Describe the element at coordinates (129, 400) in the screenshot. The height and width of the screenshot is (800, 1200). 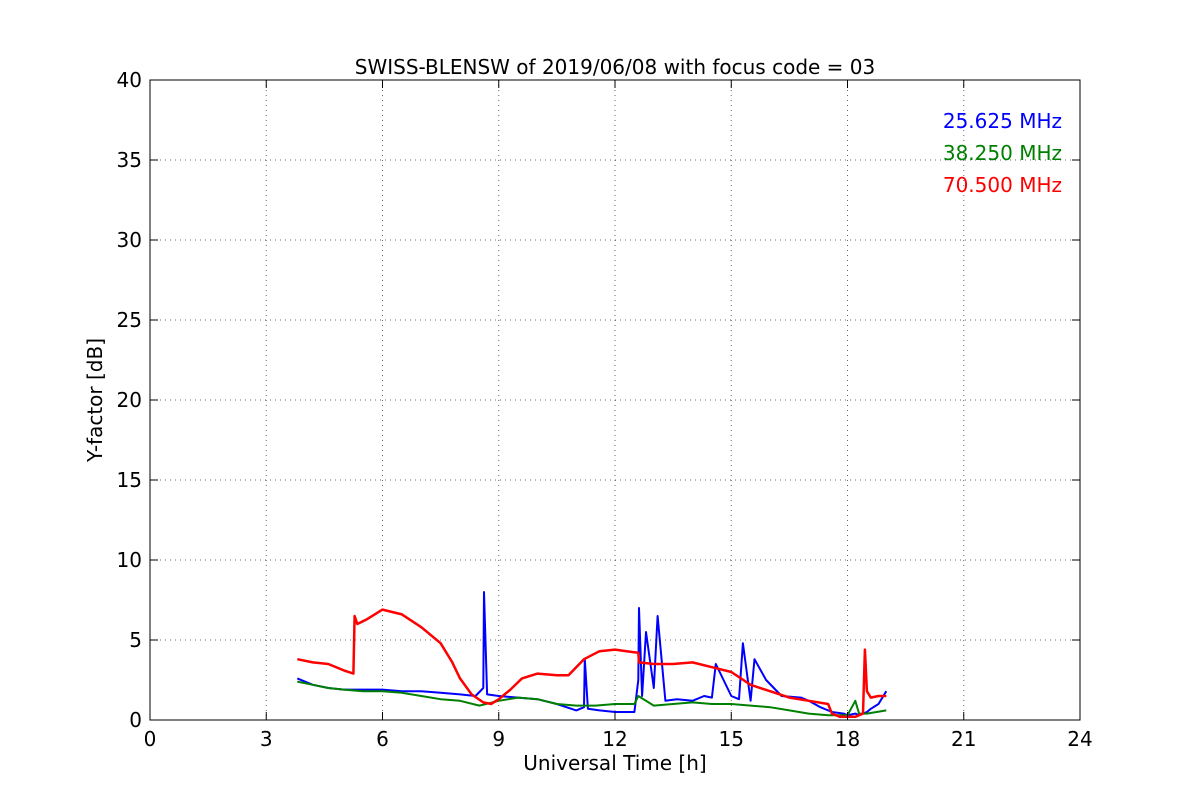
I see `y-tick-label: 20` at that location.